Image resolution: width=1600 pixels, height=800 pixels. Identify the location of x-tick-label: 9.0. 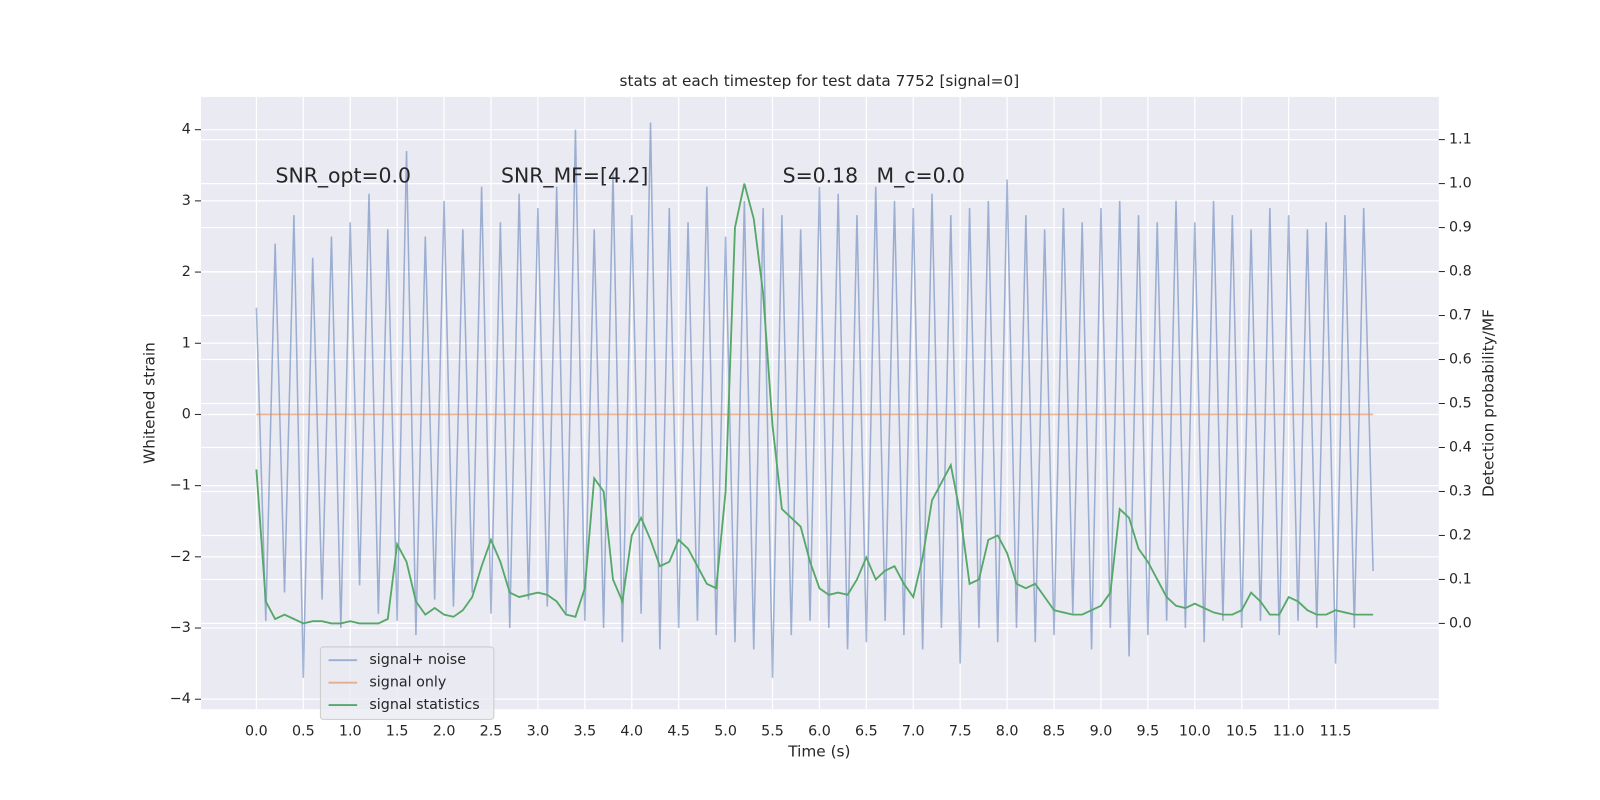
(1101, 732).